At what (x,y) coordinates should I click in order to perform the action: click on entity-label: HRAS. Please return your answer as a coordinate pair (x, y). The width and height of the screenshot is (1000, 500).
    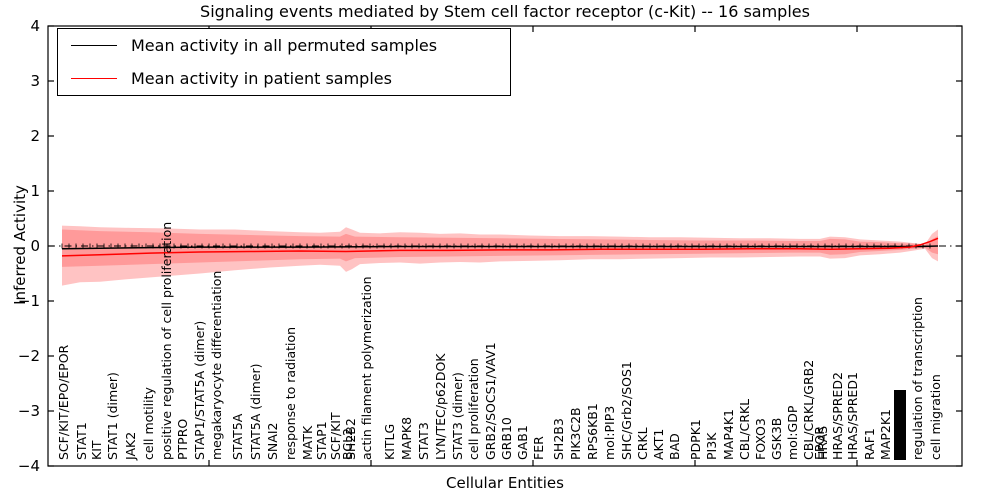
    Looking at the image, I should click on (822, 443).